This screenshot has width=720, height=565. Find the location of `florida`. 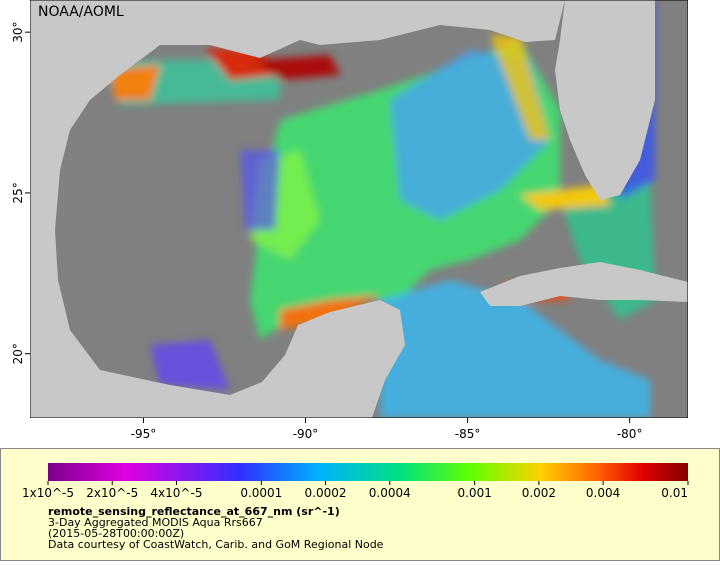

florida is located at coordinates (605, 100).